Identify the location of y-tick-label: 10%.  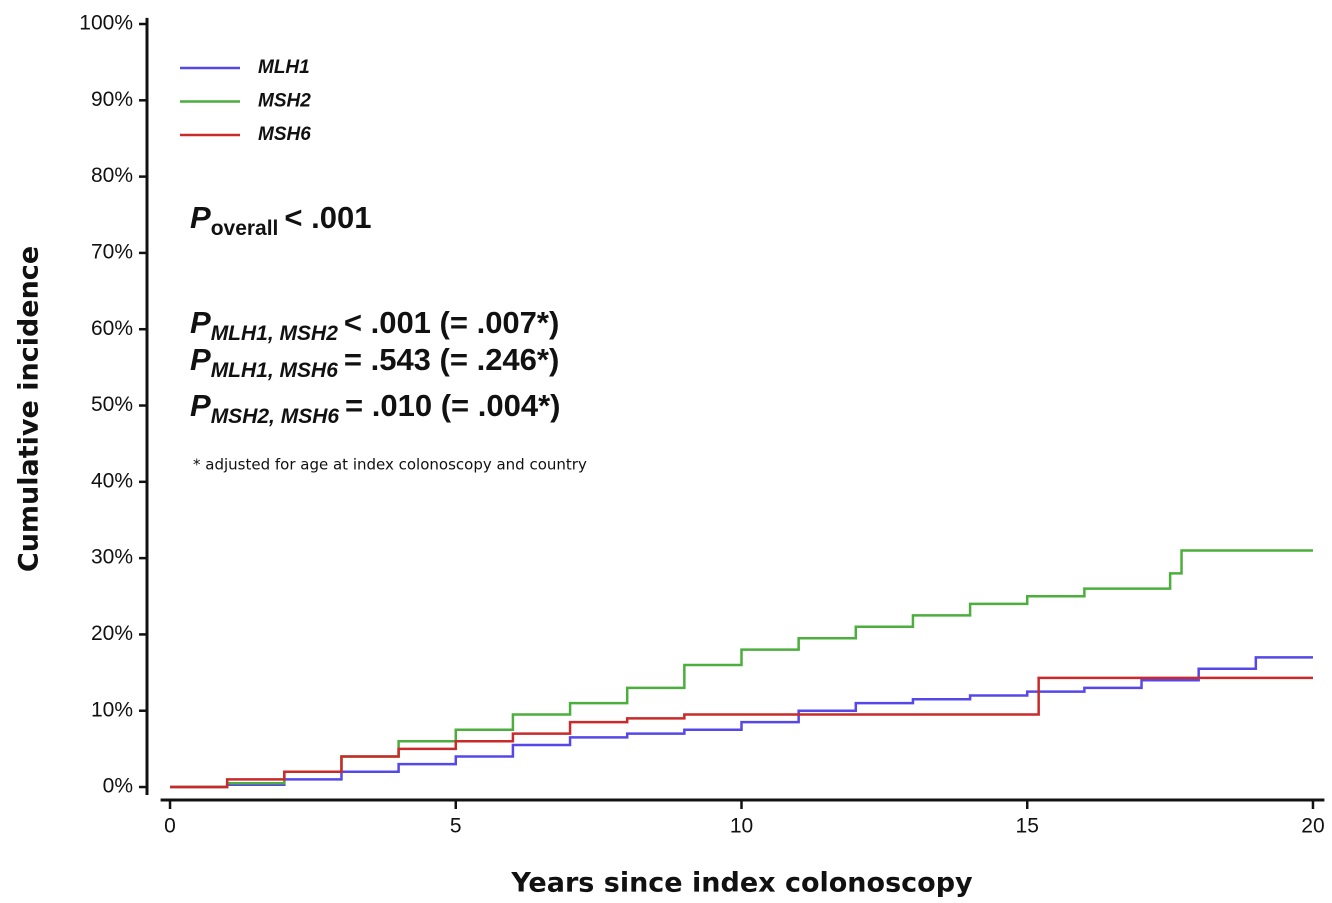
(112, 709).